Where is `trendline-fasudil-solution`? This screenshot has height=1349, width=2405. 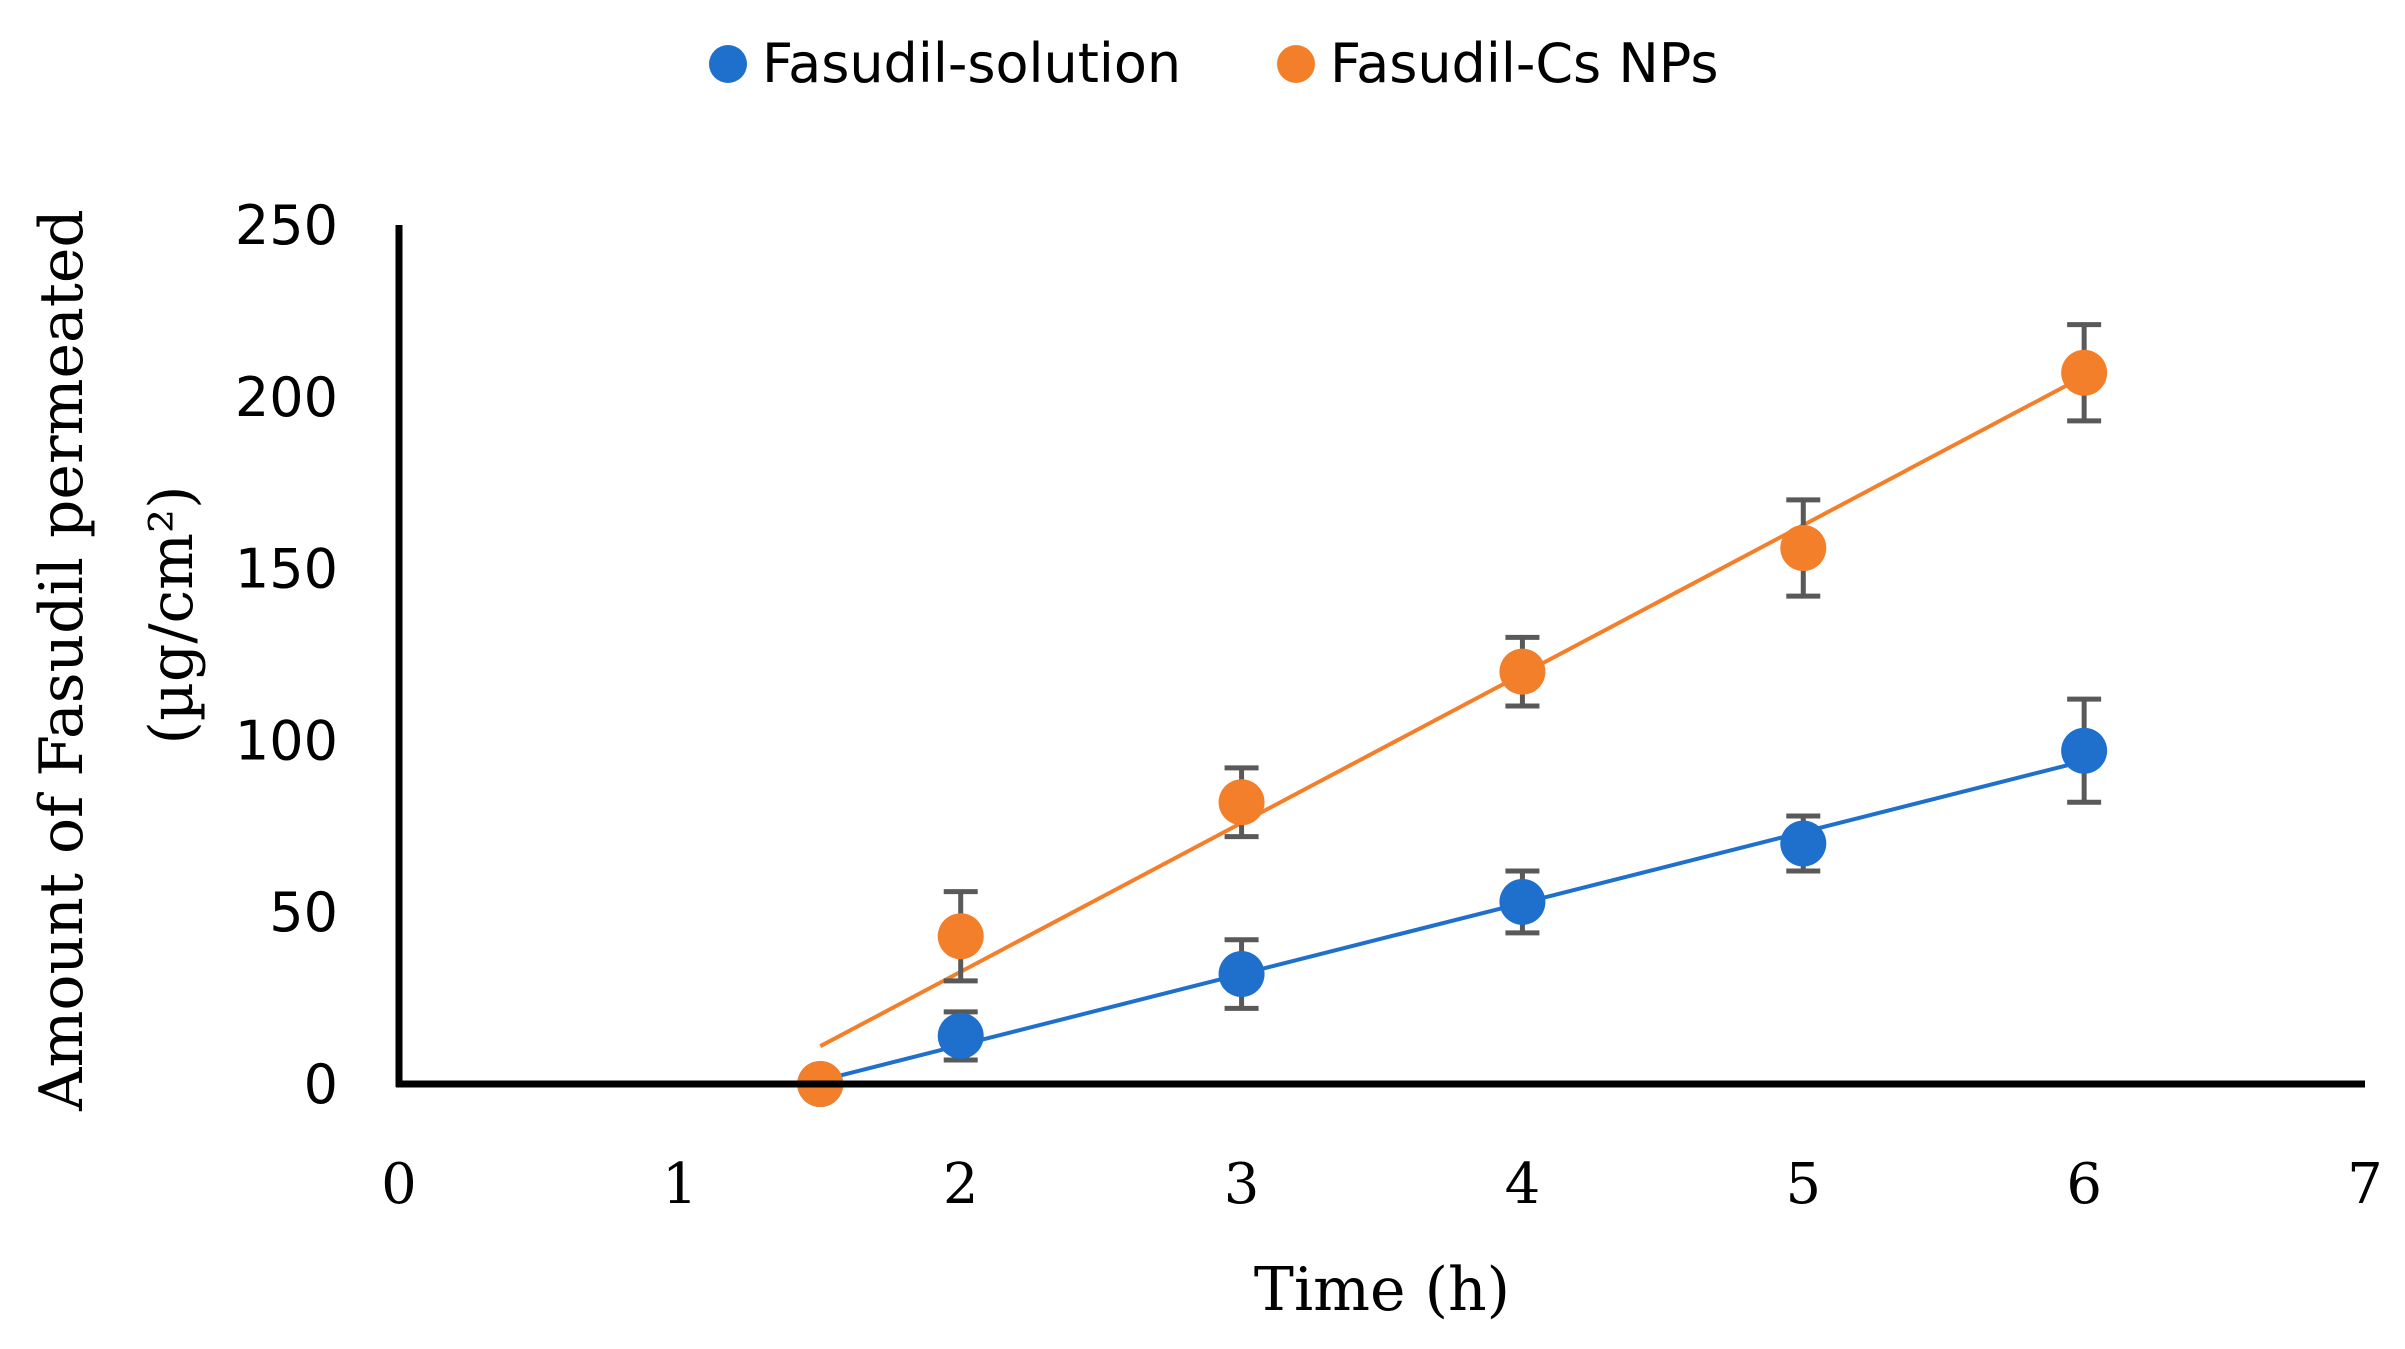 trendline-fasudil-solution is located at coordinates (1452, 921).